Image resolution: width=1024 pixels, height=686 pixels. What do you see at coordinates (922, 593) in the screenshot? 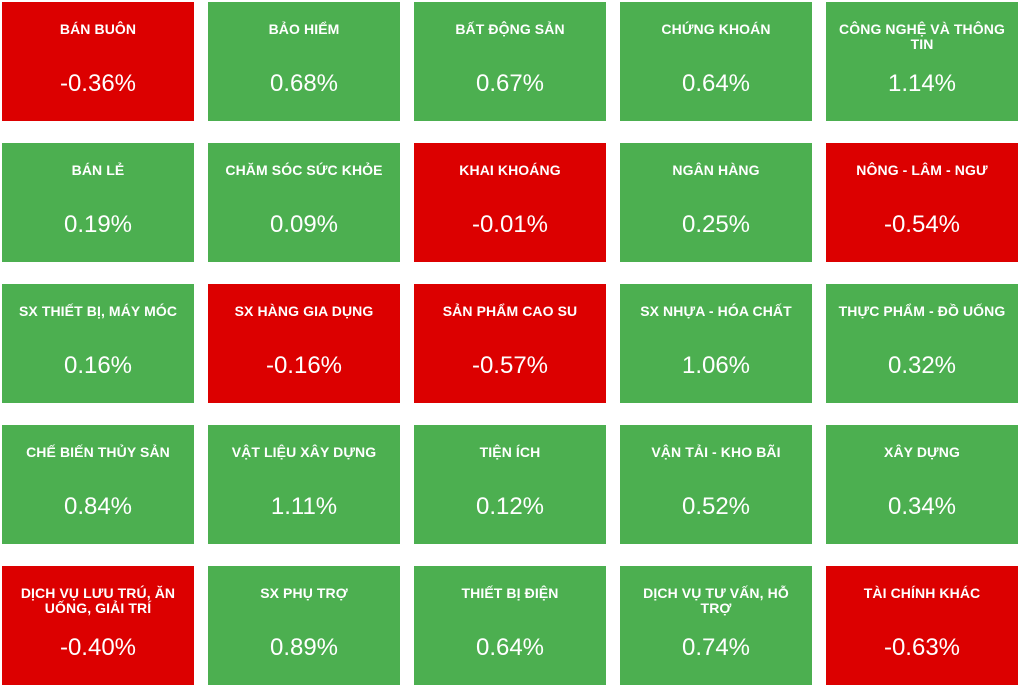
I see `sector-name: TÀI CHÍNH KHÁC` at bounding box center [922, 593].